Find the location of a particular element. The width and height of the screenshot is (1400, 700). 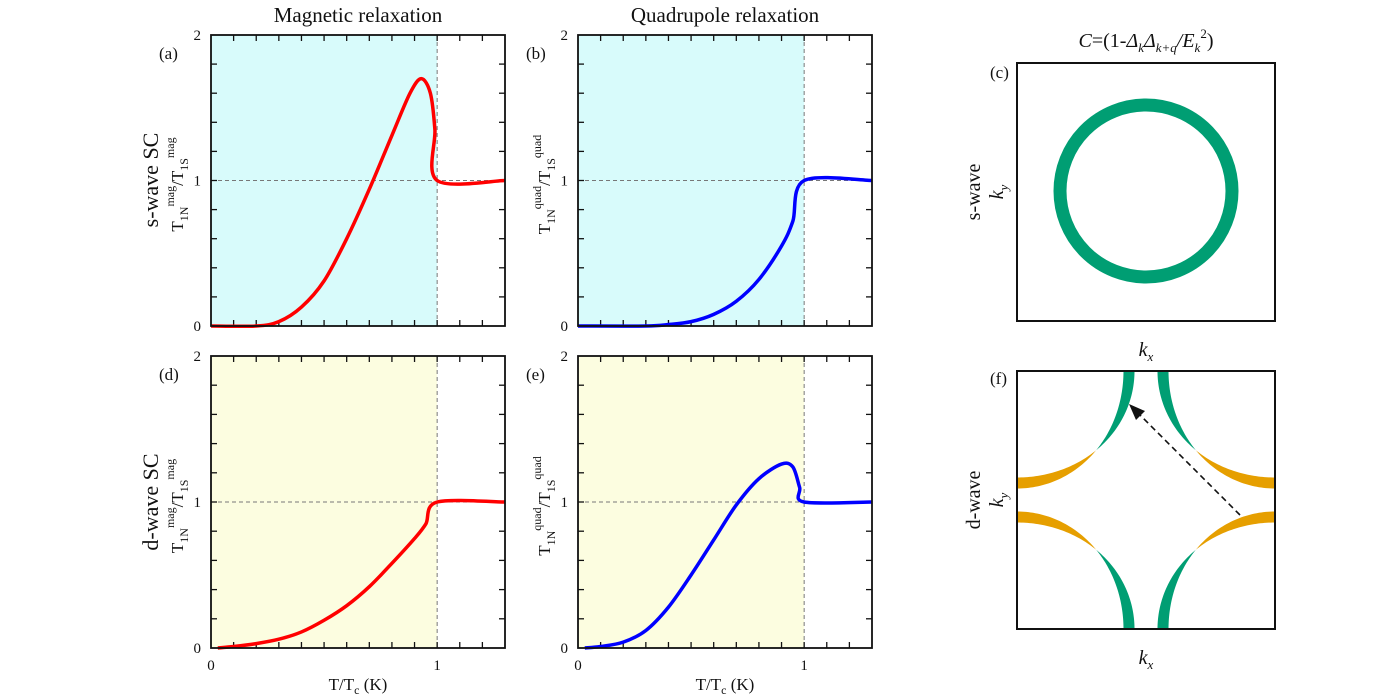

row-label-d-wave-right: d-wave is located at coordinates (974, 499).